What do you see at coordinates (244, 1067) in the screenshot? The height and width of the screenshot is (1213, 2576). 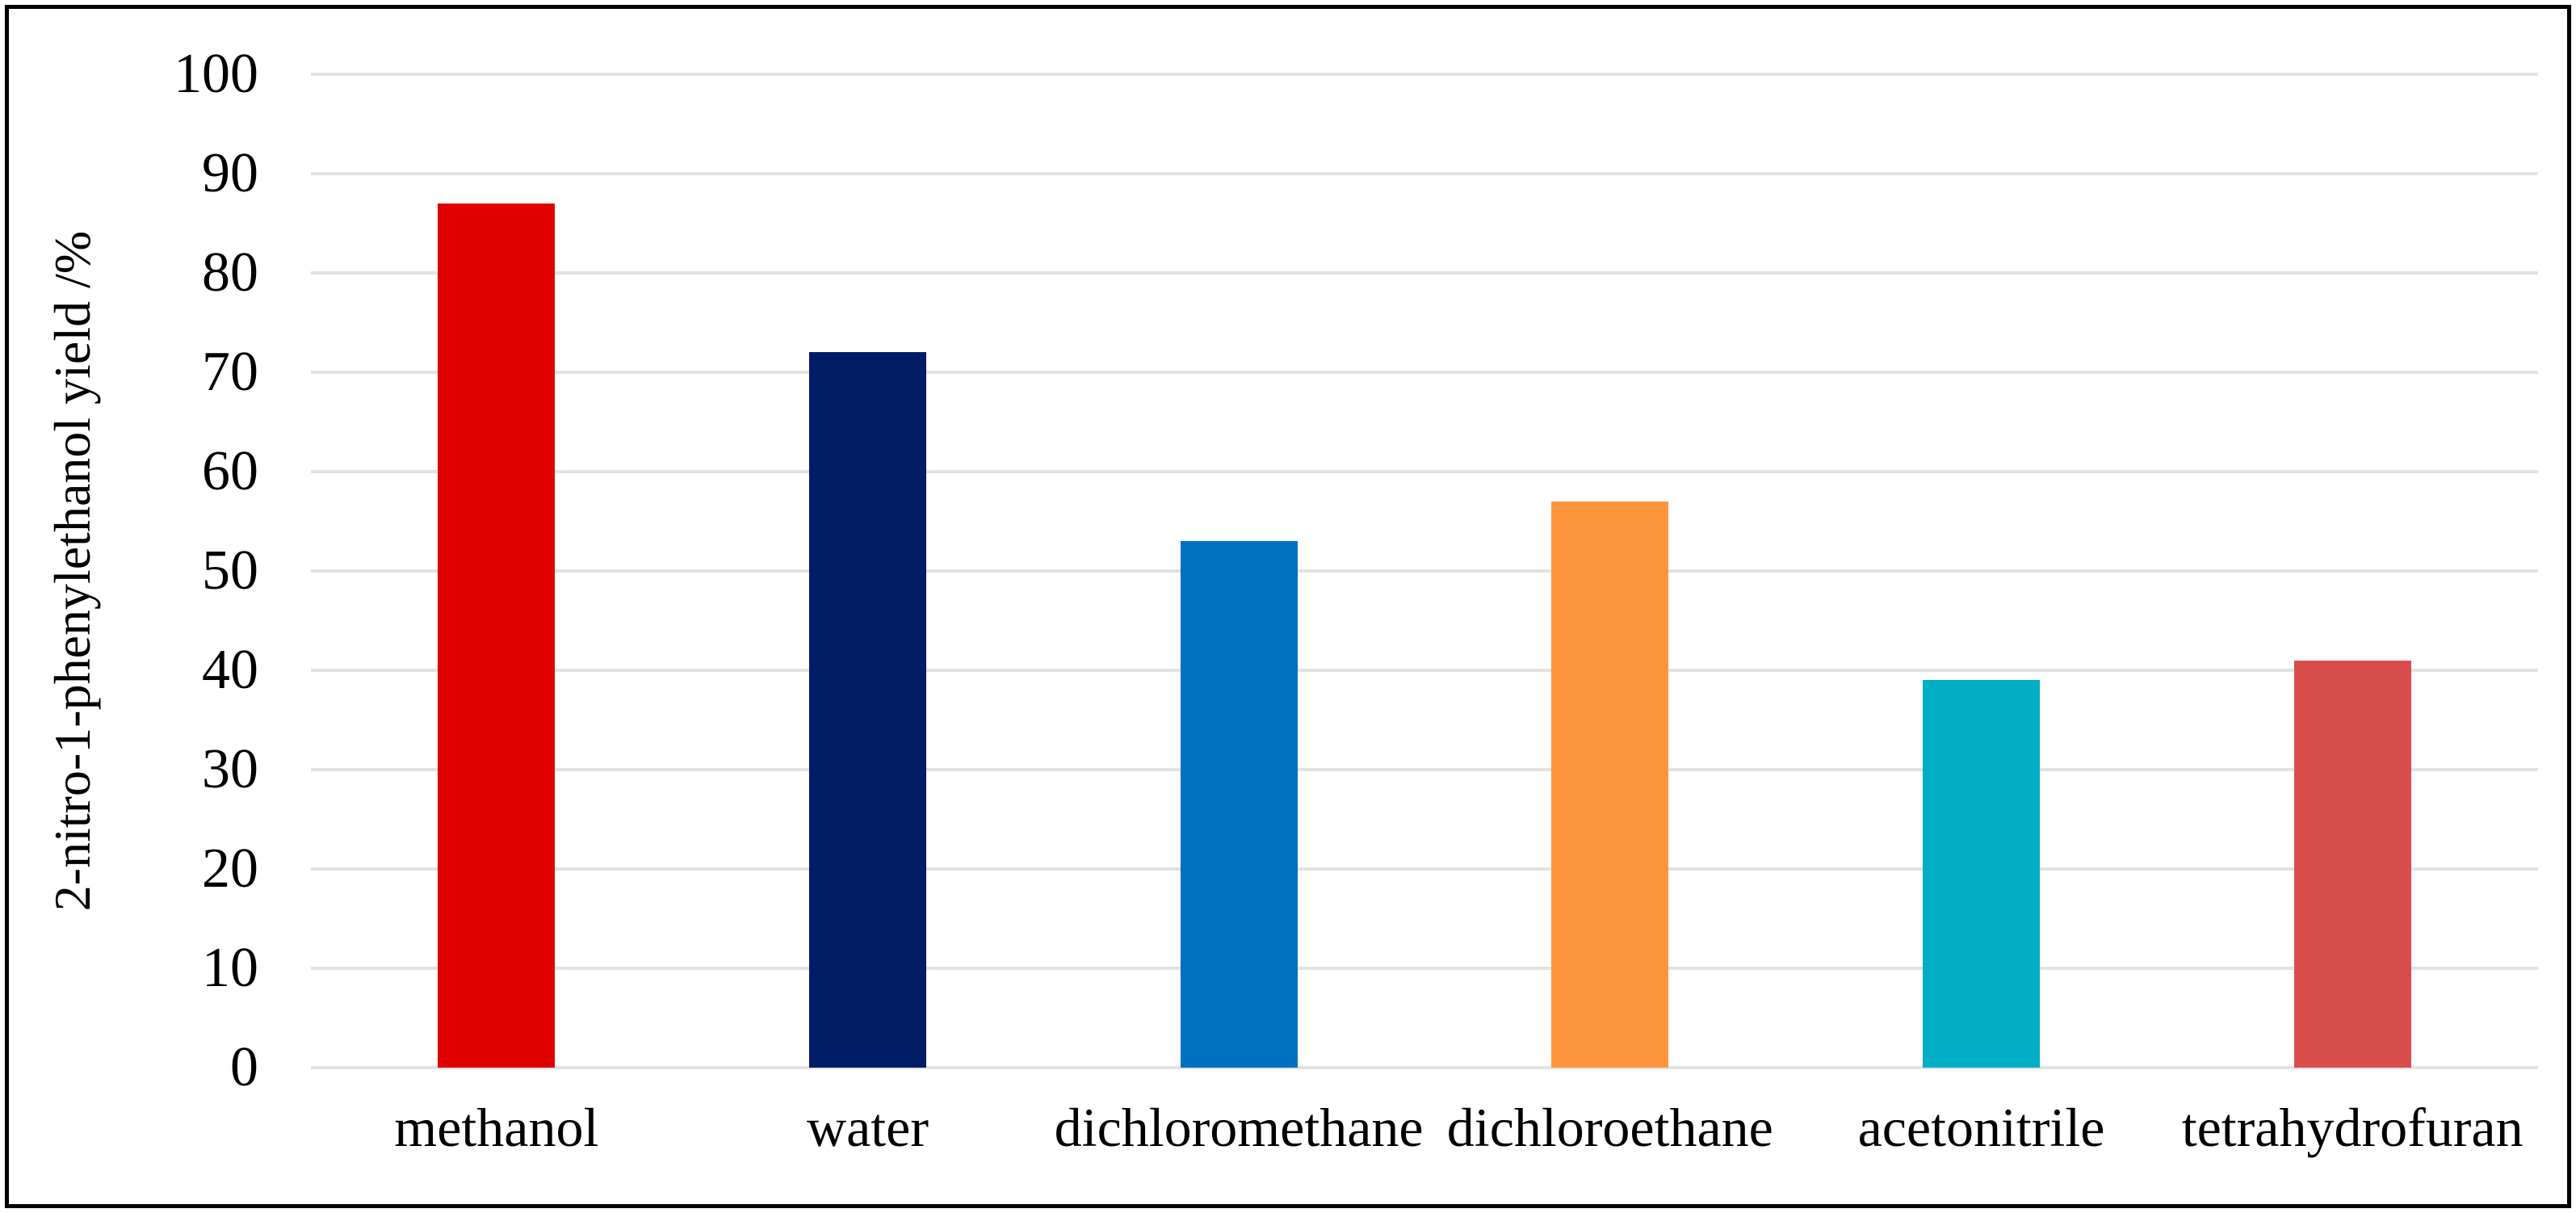 I see `y-tick-label-0: 0` at bounding box center [244, 1067].